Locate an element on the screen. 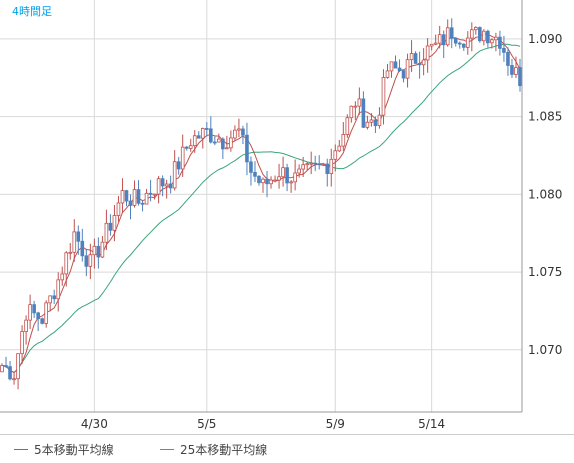 Image resolution: width=574 pixels, height=463 pixels. y-tick-label: 1.080 is located at coordinates (545, 194).